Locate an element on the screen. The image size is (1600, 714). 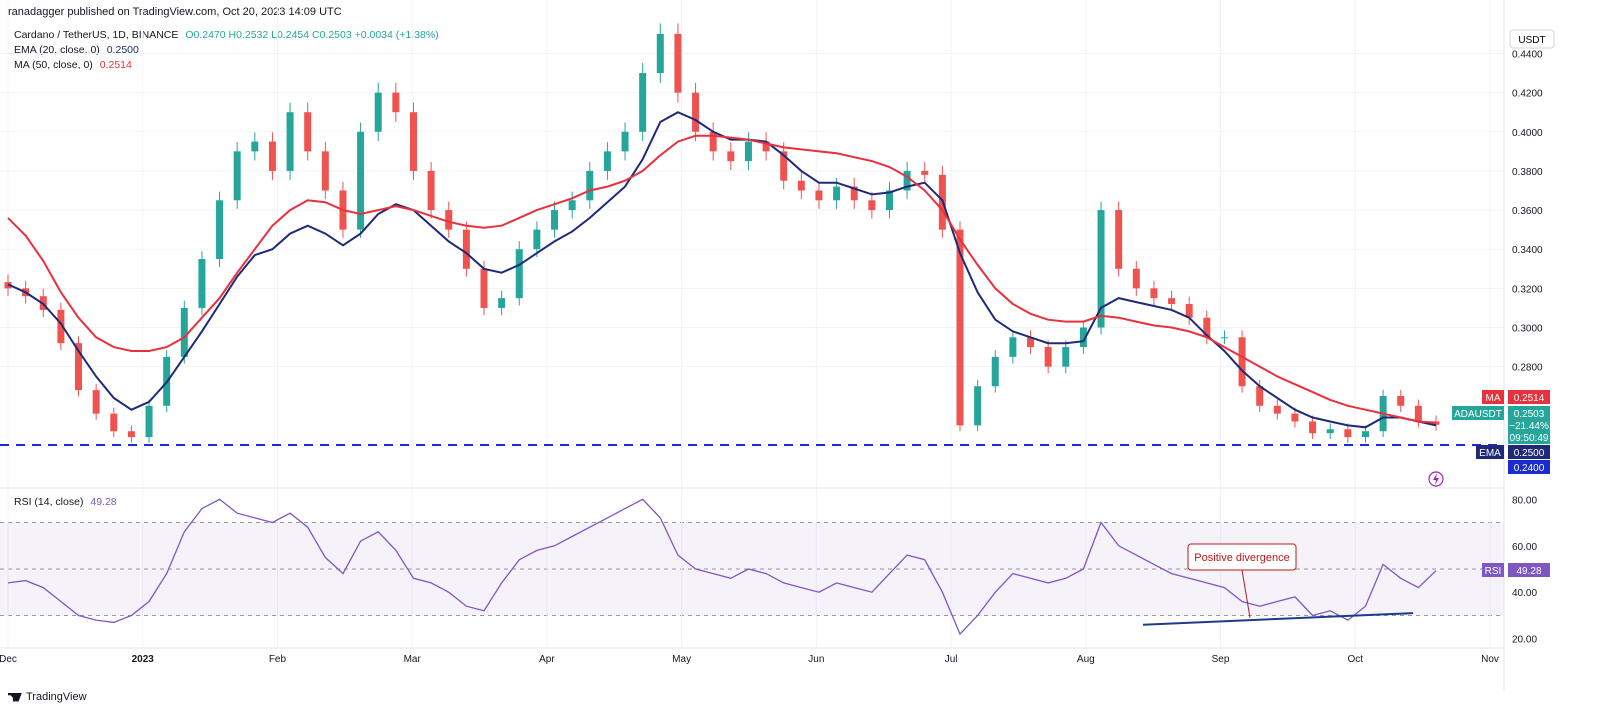
ema-badge-label: EMA is located at coordinates (1490, 453).